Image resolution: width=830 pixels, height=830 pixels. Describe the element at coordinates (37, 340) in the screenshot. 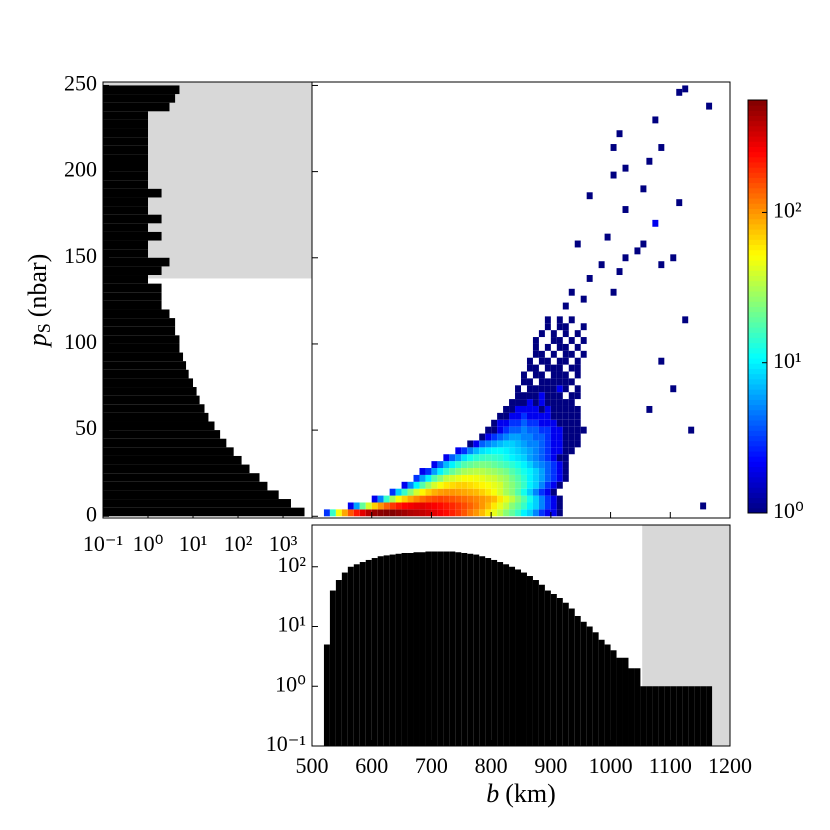

I see `y-label-symbol: p` at that location.